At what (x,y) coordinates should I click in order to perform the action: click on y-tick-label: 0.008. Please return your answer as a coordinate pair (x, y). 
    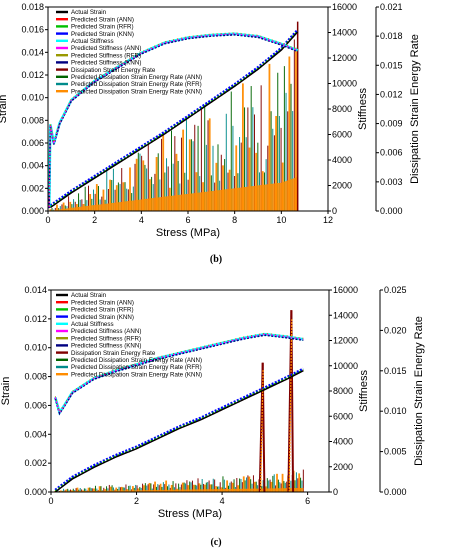
    Looking at the image, I should click on (32, 120).